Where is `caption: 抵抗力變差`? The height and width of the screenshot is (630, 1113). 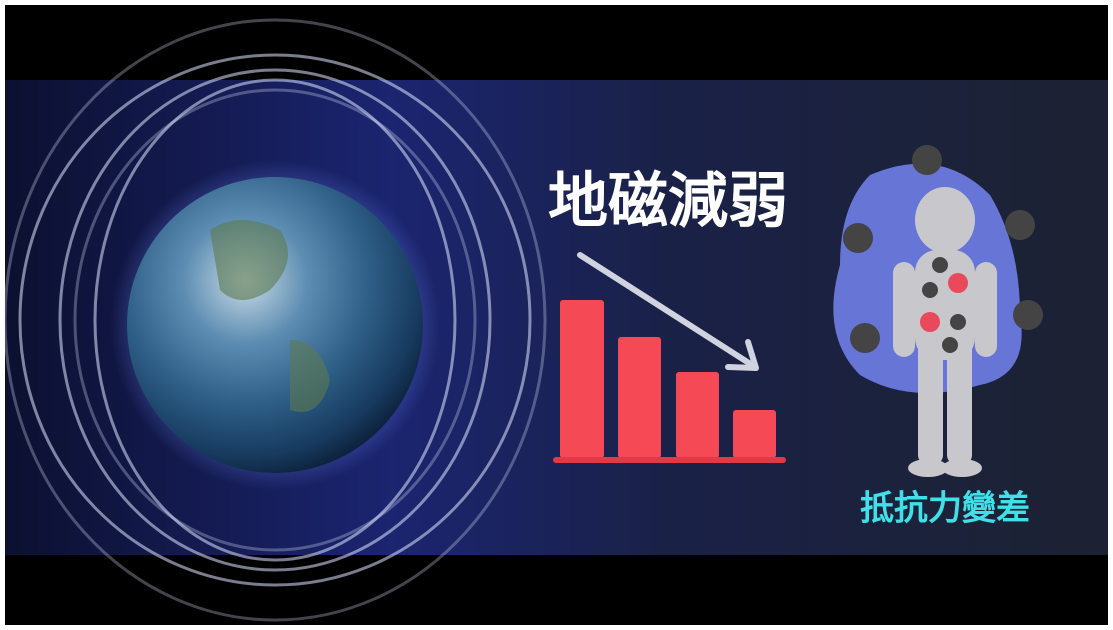 caption: 抵抗力變差 is located at coordinates (945, 509).